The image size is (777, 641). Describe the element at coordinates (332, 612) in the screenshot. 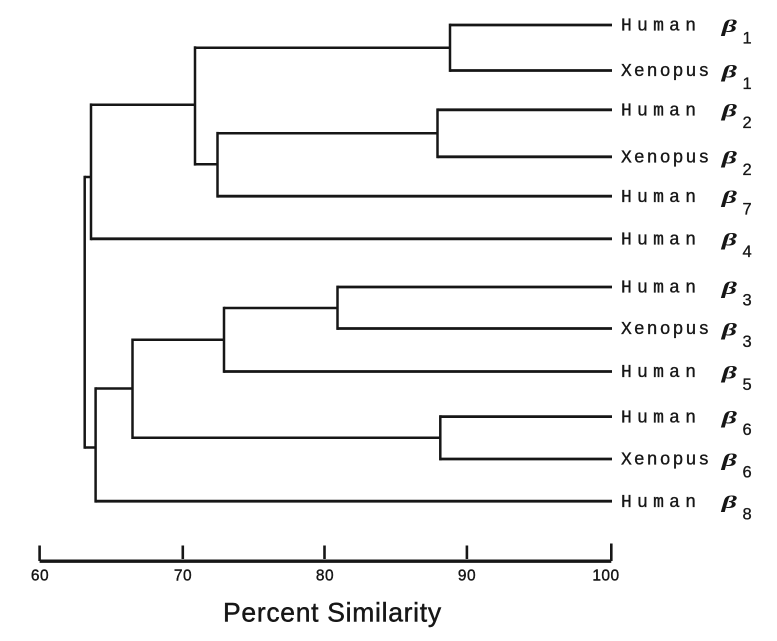

I see `svg-text: Percent Similarity` at that location.